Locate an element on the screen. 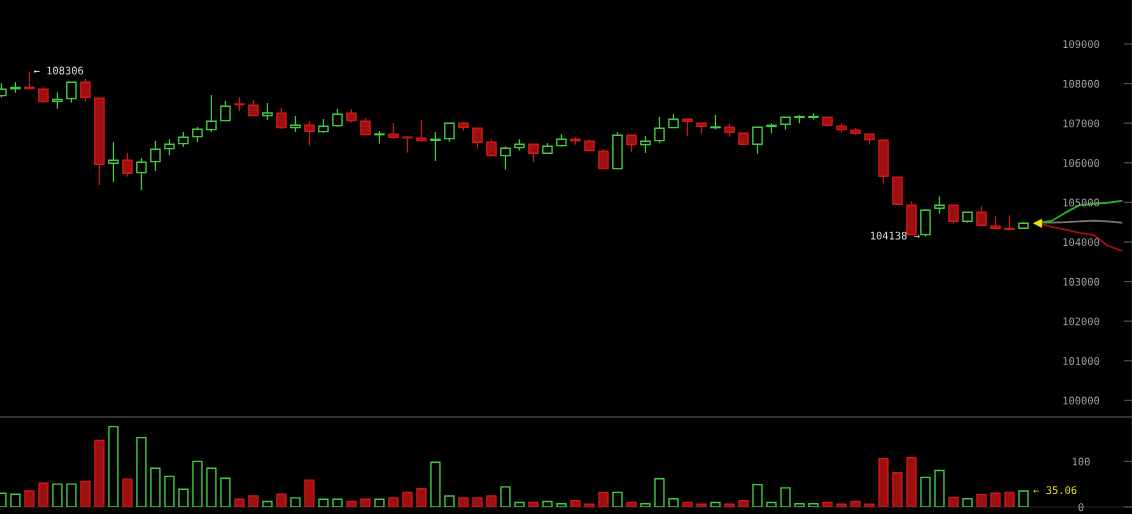 This screenshot has height=514, width=1132. annotation: ← 108306 is located at coordinates (58, 70).